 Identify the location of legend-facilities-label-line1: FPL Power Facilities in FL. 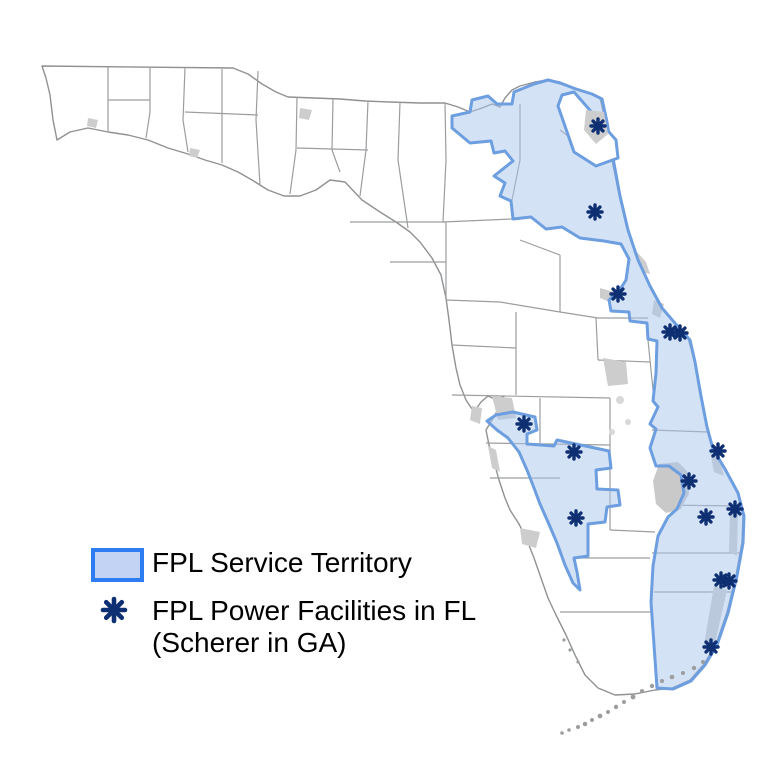
(314, 610).